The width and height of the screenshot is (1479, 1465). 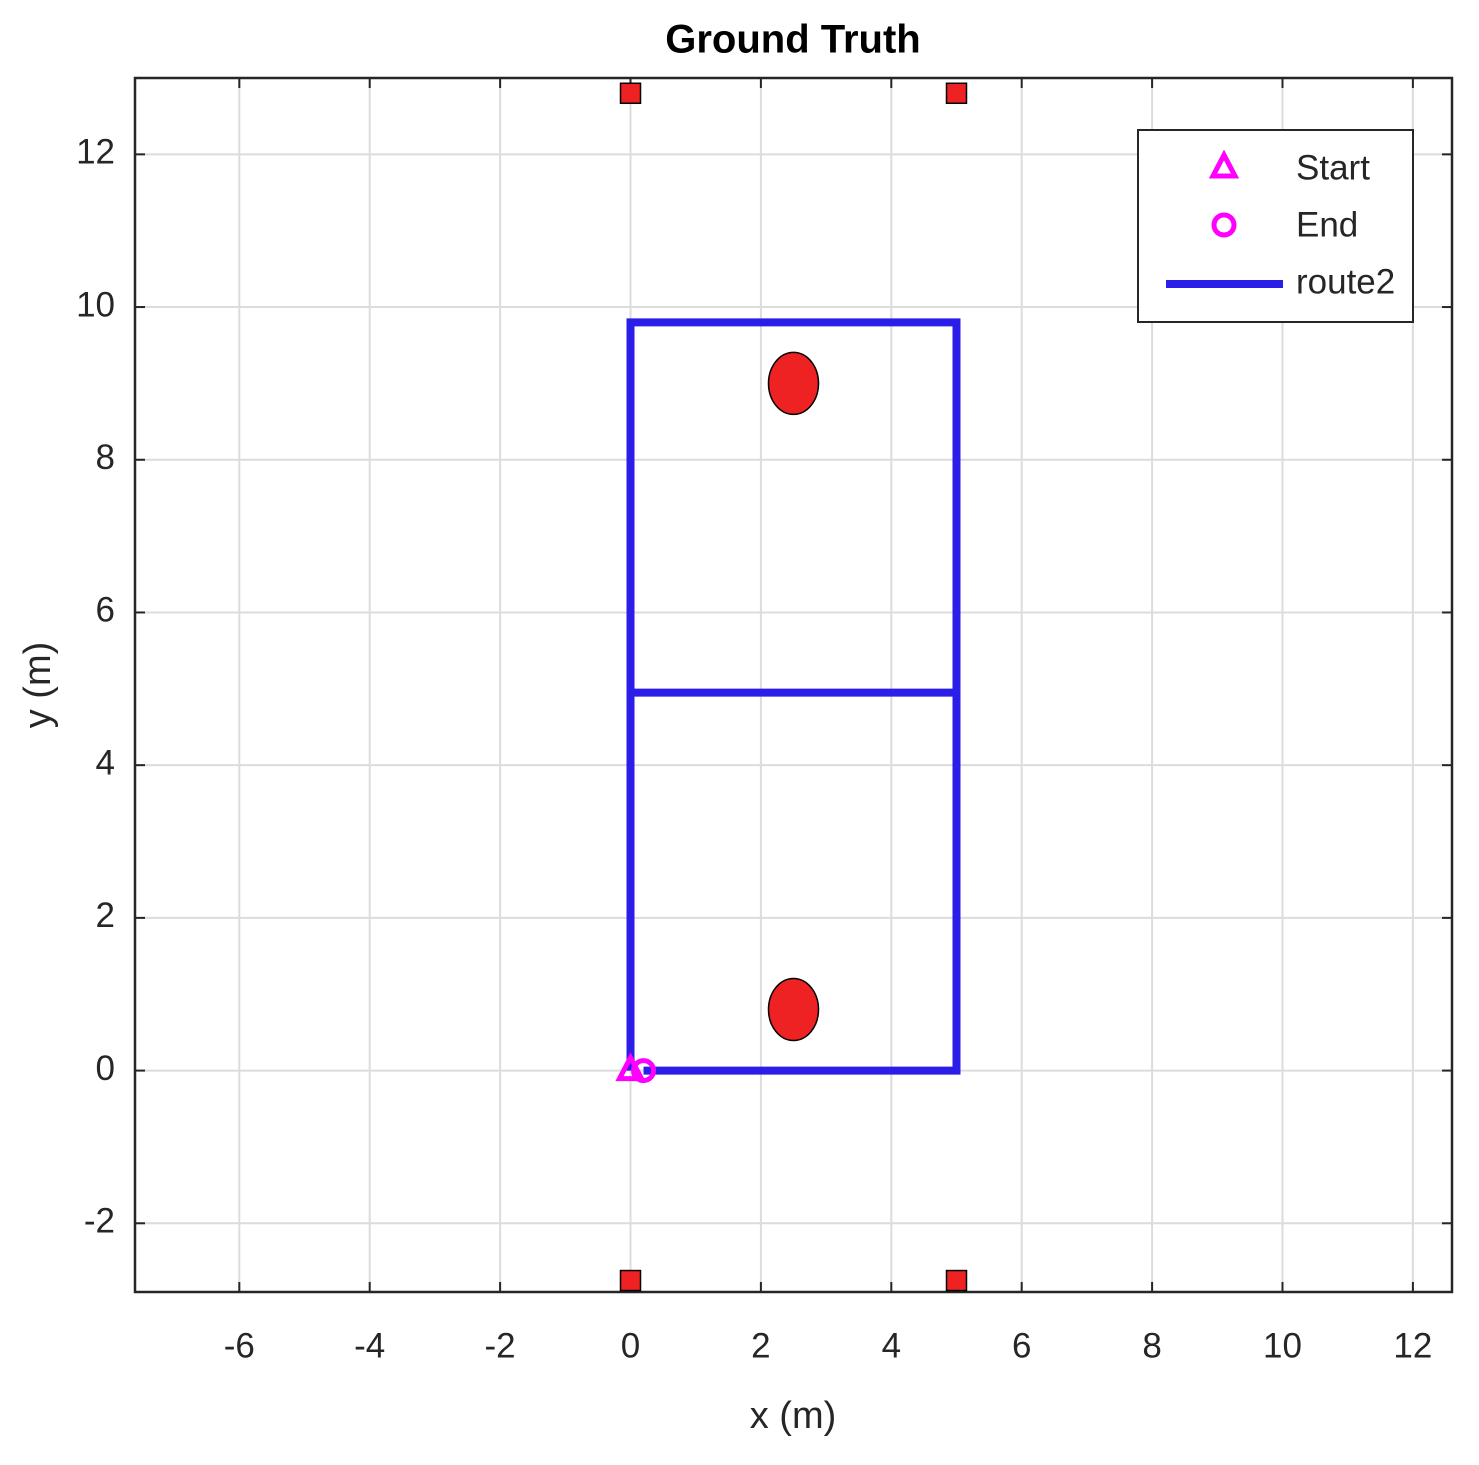 What do you see at coordinates (500, 1345) in the screenshot?
I see `x-tick-label: -2` at bounding box center [500, 1345].